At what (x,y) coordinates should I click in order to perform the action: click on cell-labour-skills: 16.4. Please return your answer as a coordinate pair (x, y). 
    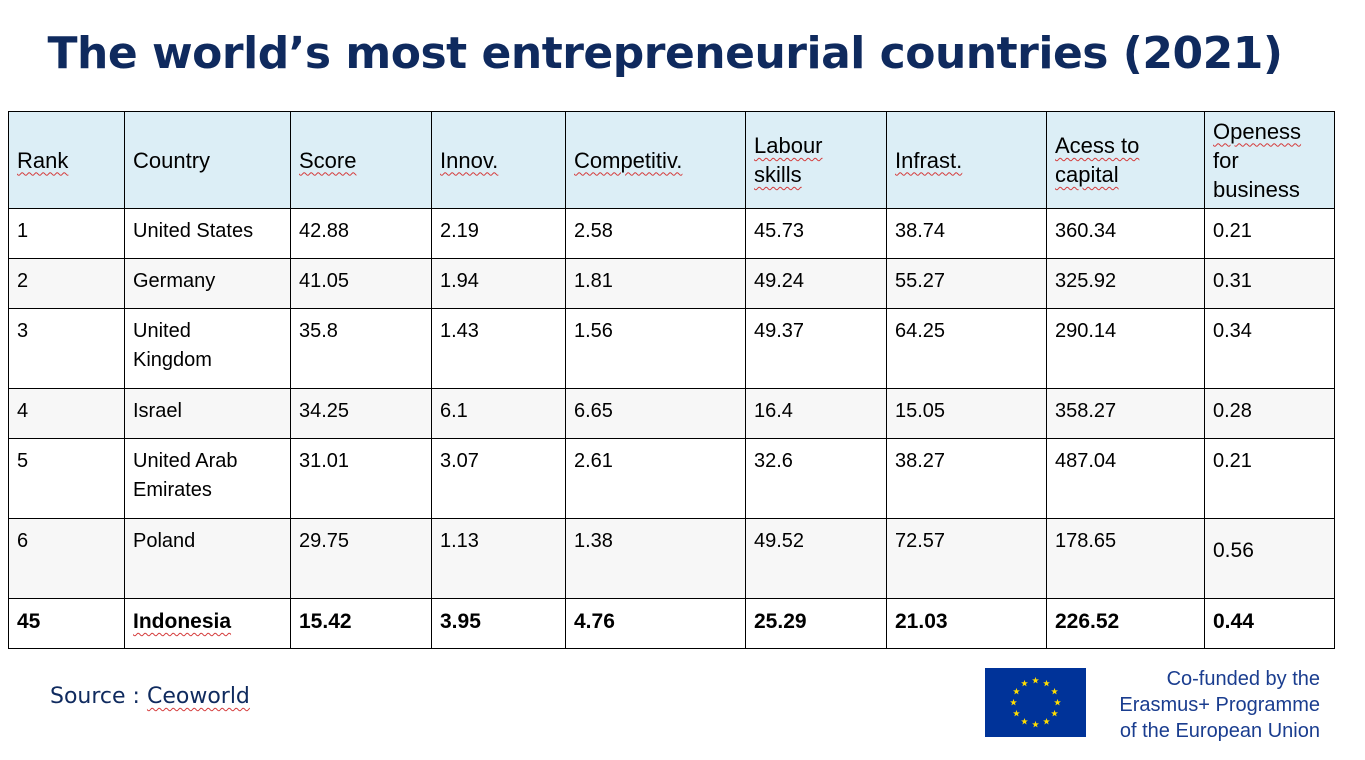
    Looking at the image, I should click on (816, 413).